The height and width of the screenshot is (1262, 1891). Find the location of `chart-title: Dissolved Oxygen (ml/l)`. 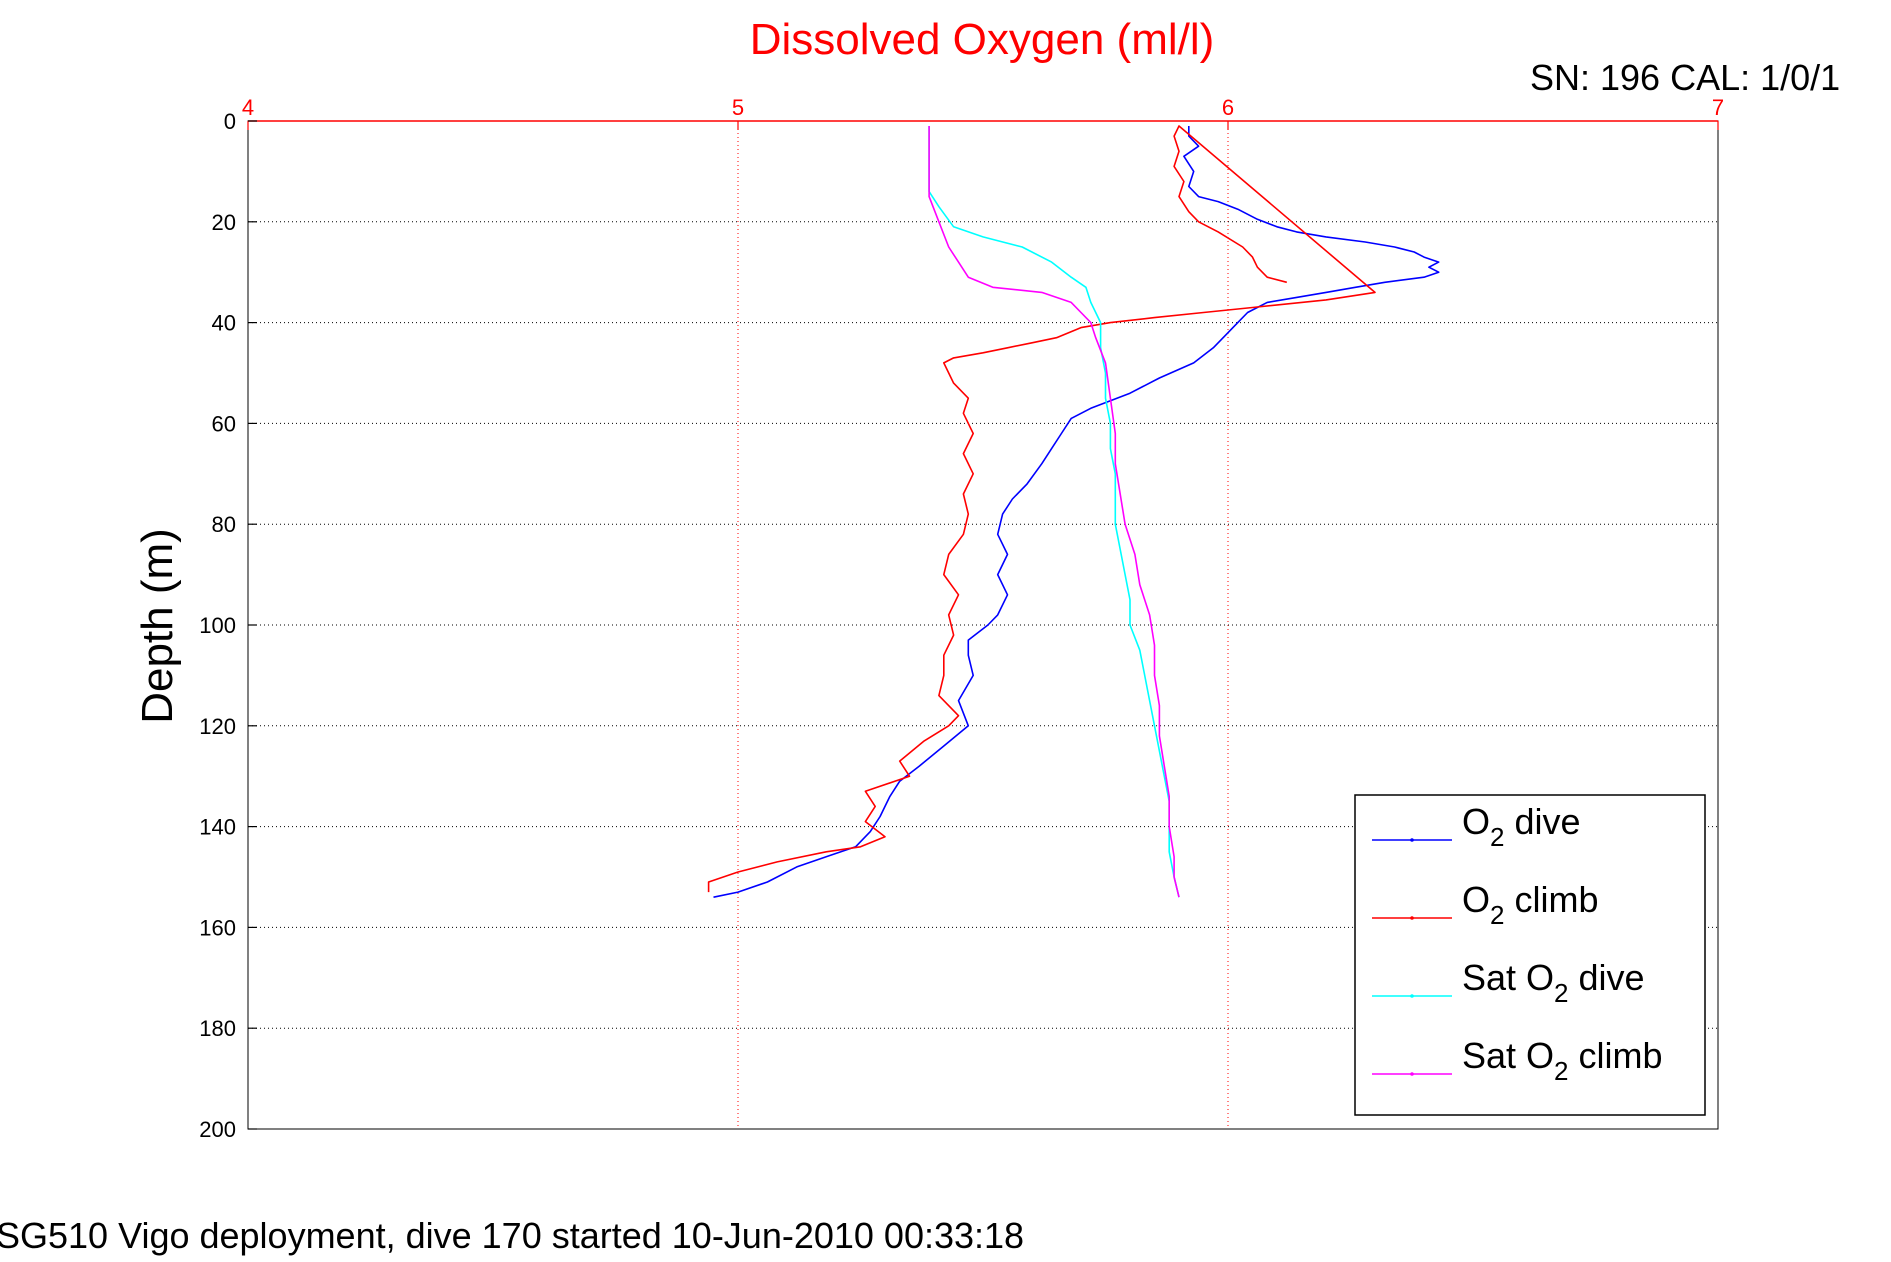

chart-title: Dissolved Oxygen (ml/l) is located at coordinates (982, 39).